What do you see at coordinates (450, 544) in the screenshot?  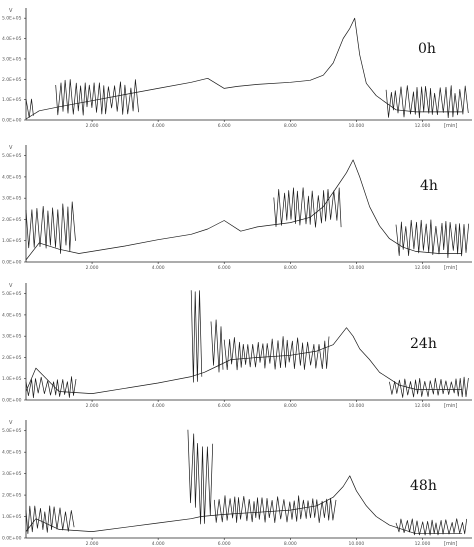 I see `x-axis-unit-48h: [min]` at bounding box center [450, 544].